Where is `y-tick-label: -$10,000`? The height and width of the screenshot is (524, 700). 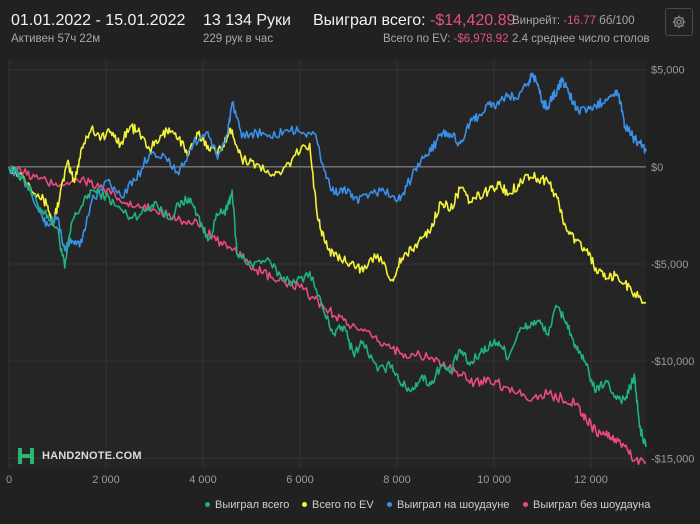
y-tick-label: -$10,000 is located at coordinates (672, 362).